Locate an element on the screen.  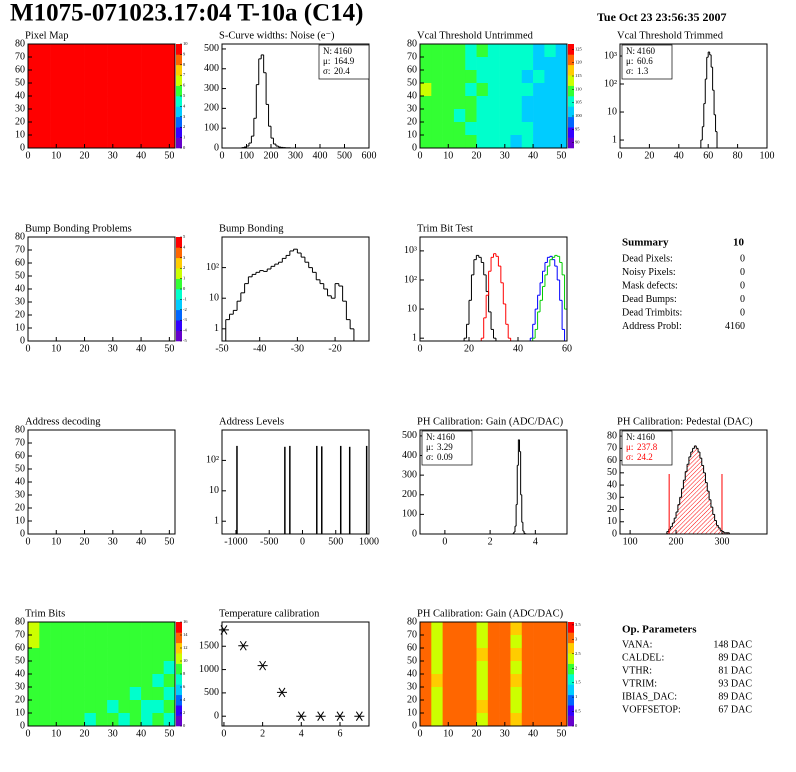
stats-value: 4160 is located at coordinates (343, 51).